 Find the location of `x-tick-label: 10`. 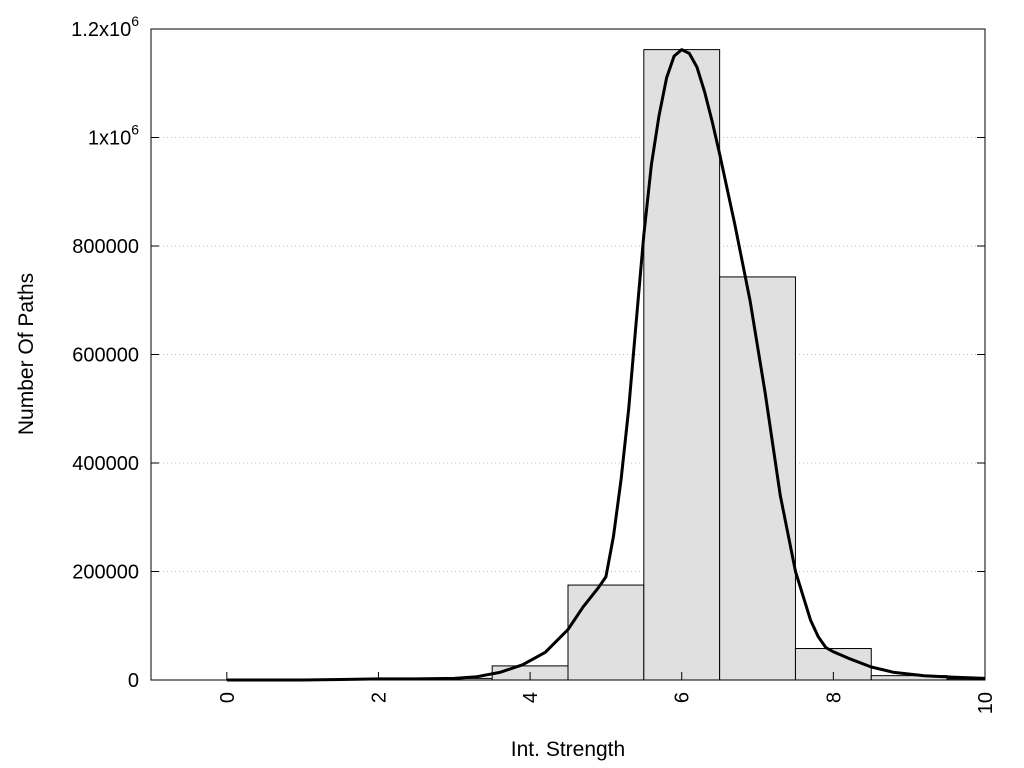

x-tick-label: 10 is located at coordinates (986, 703).